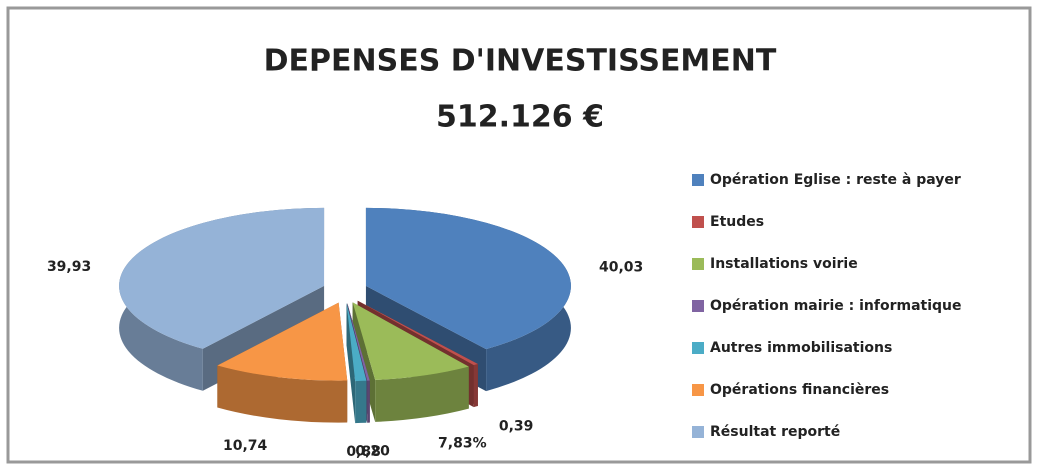 This screenshot has height=470, width=1038. Describe the element at coordinates (799, 390) in the screenshot. I see `legend-label: Opérations financières` at that location.